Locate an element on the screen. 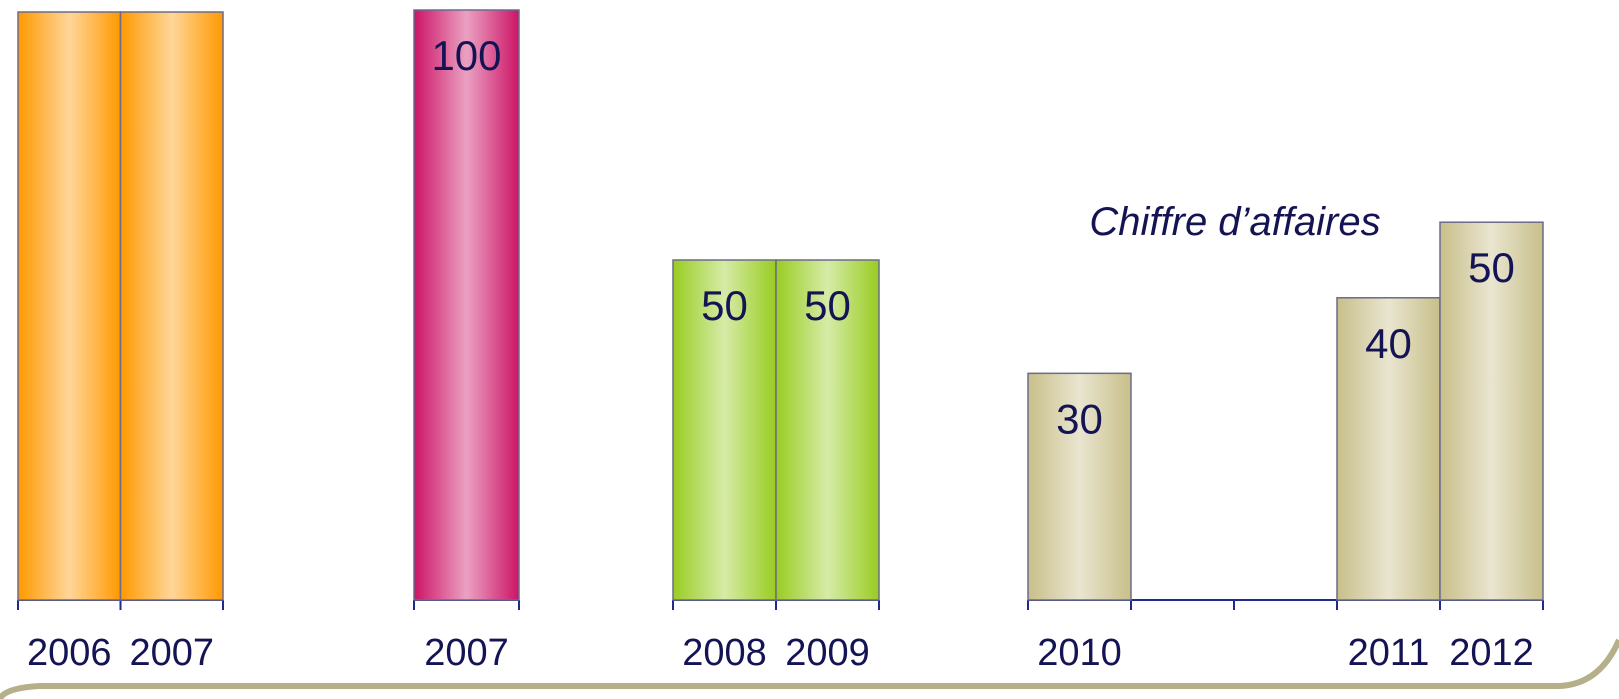  data-label: 30 is located at coordinates (1079, 418).